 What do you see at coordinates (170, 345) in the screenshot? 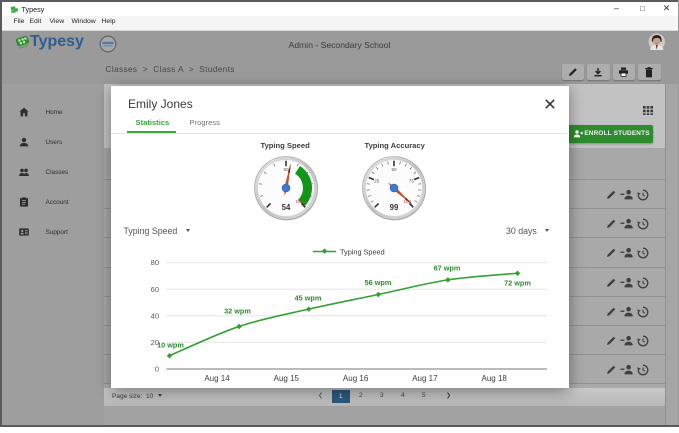
I see `svg-text: 10 wpm` at bounding box center [170, 345].